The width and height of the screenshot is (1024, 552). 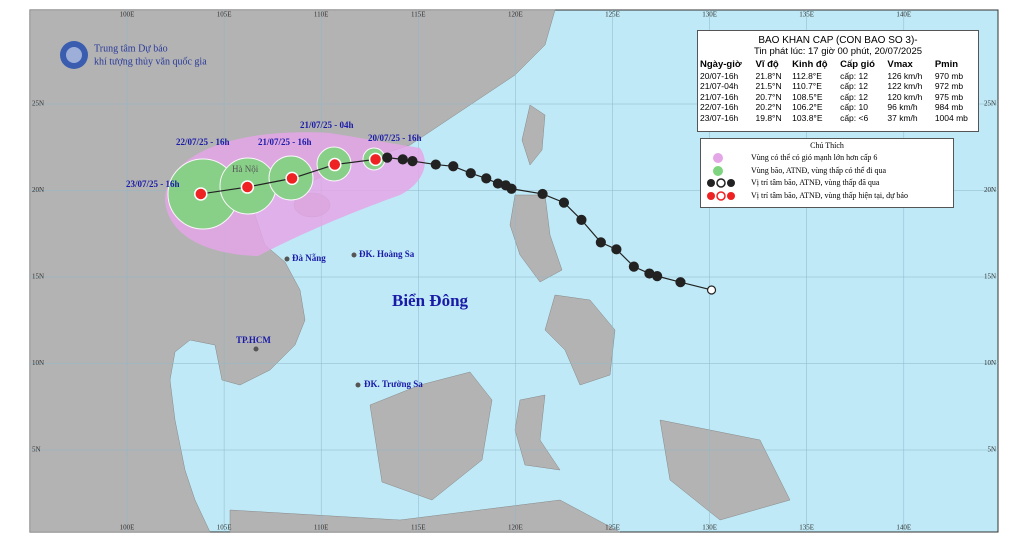 I want to click on cell: 96 km/h, so click(x=902, y=107).